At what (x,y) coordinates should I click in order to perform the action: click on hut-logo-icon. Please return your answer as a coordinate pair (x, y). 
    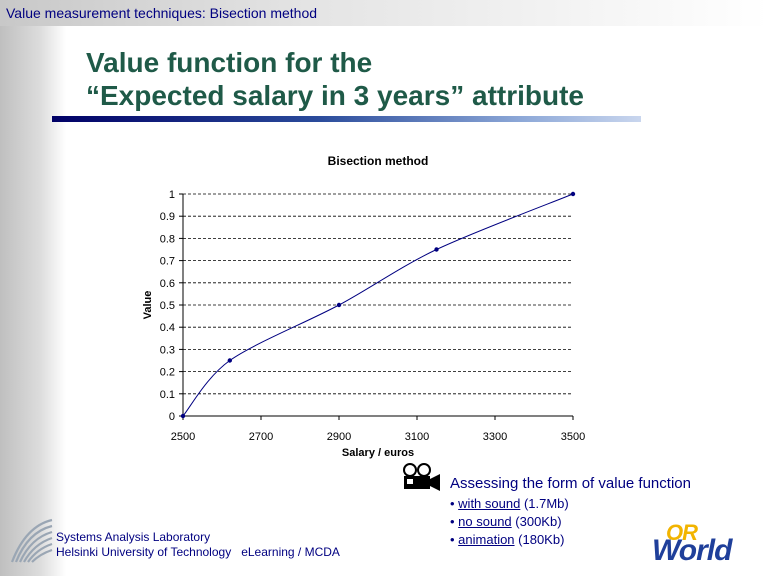
    Looking at the image, I should click on (31, 540).